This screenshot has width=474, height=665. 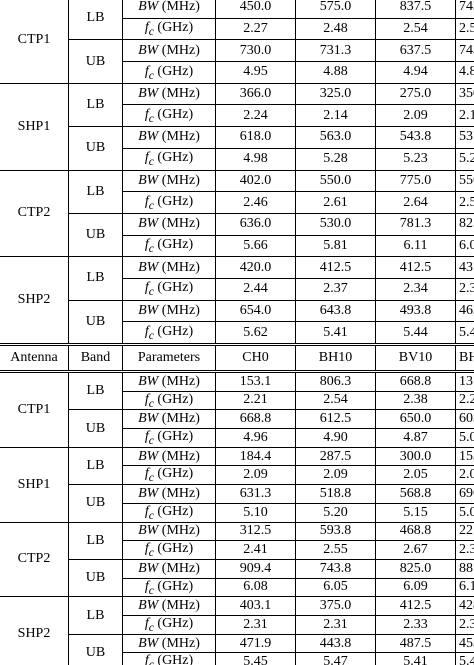 I want to click on value-cell: 2.46, so click(x=255, y=202).